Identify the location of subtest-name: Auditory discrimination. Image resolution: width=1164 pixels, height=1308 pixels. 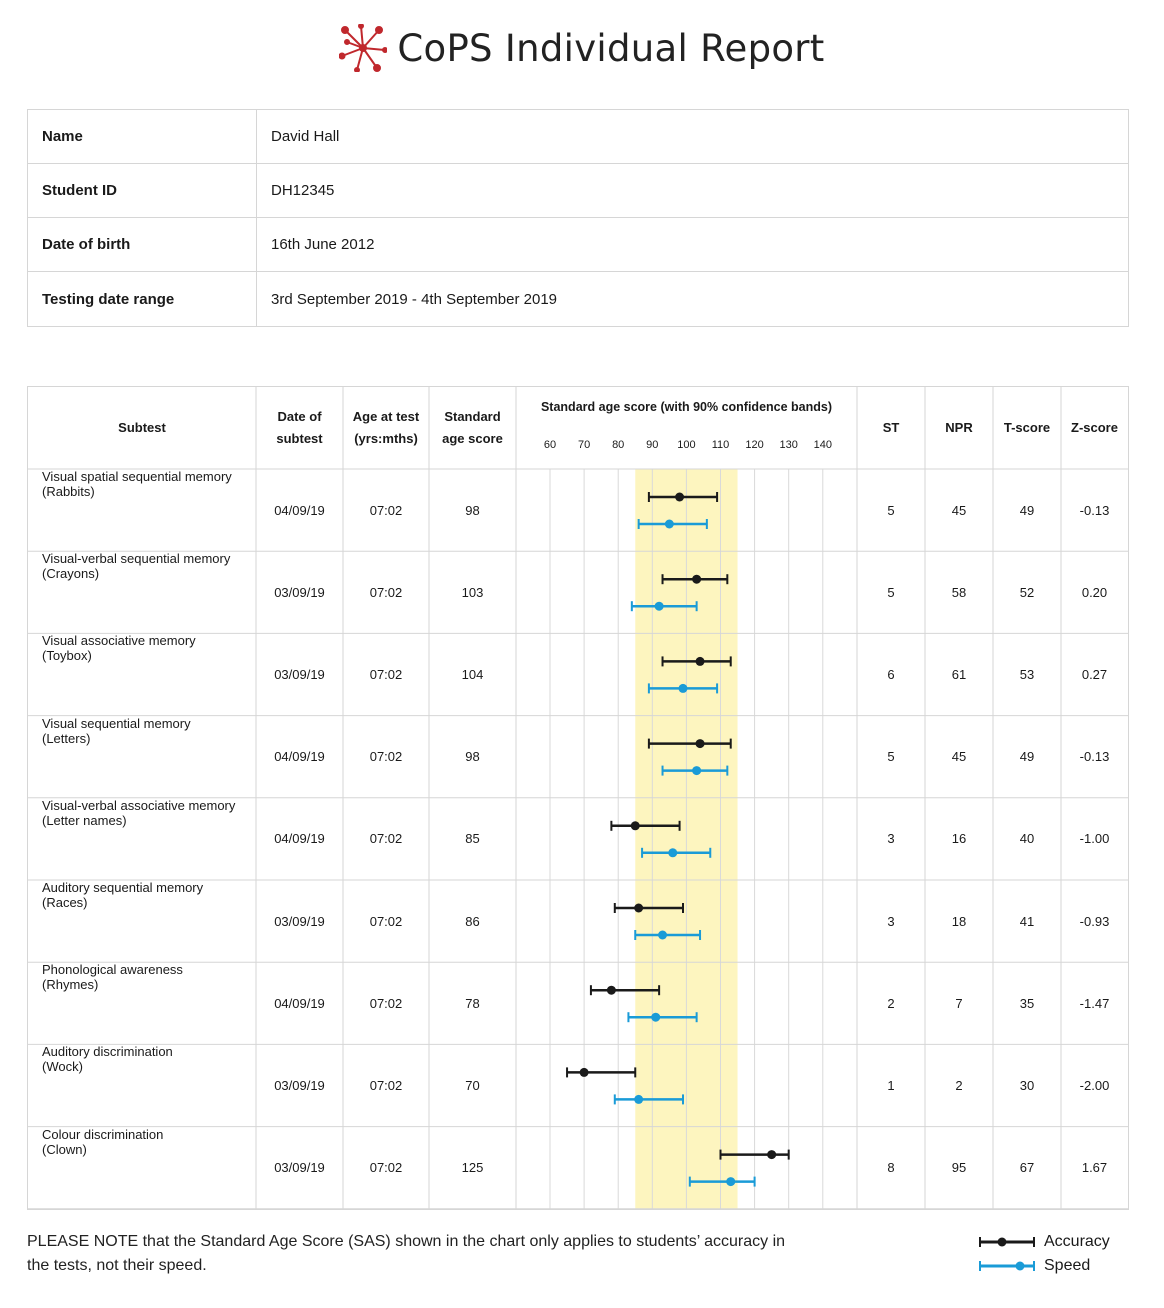
(107, 1052).